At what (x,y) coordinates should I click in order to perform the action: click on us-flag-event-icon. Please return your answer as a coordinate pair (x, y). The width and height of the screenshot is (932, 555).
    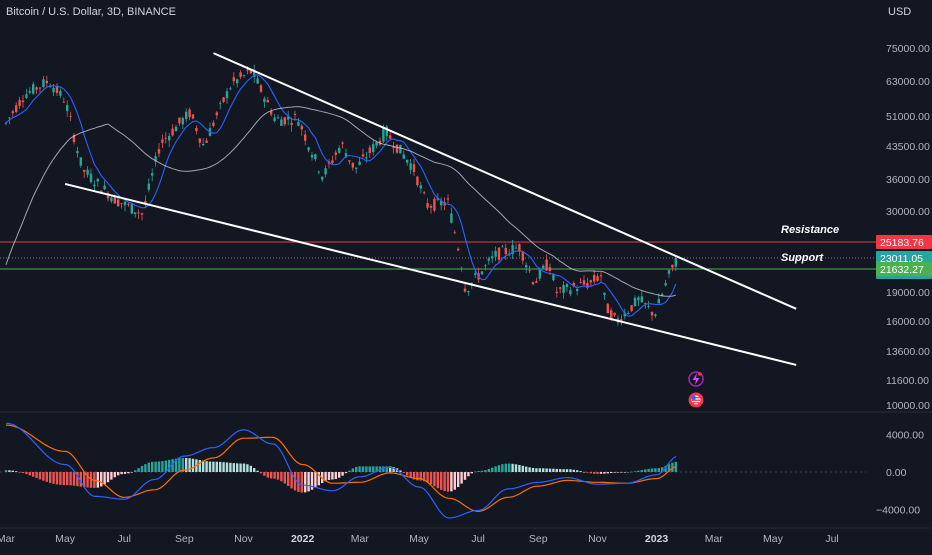
    Looking at the image, I should click on (696, 400).